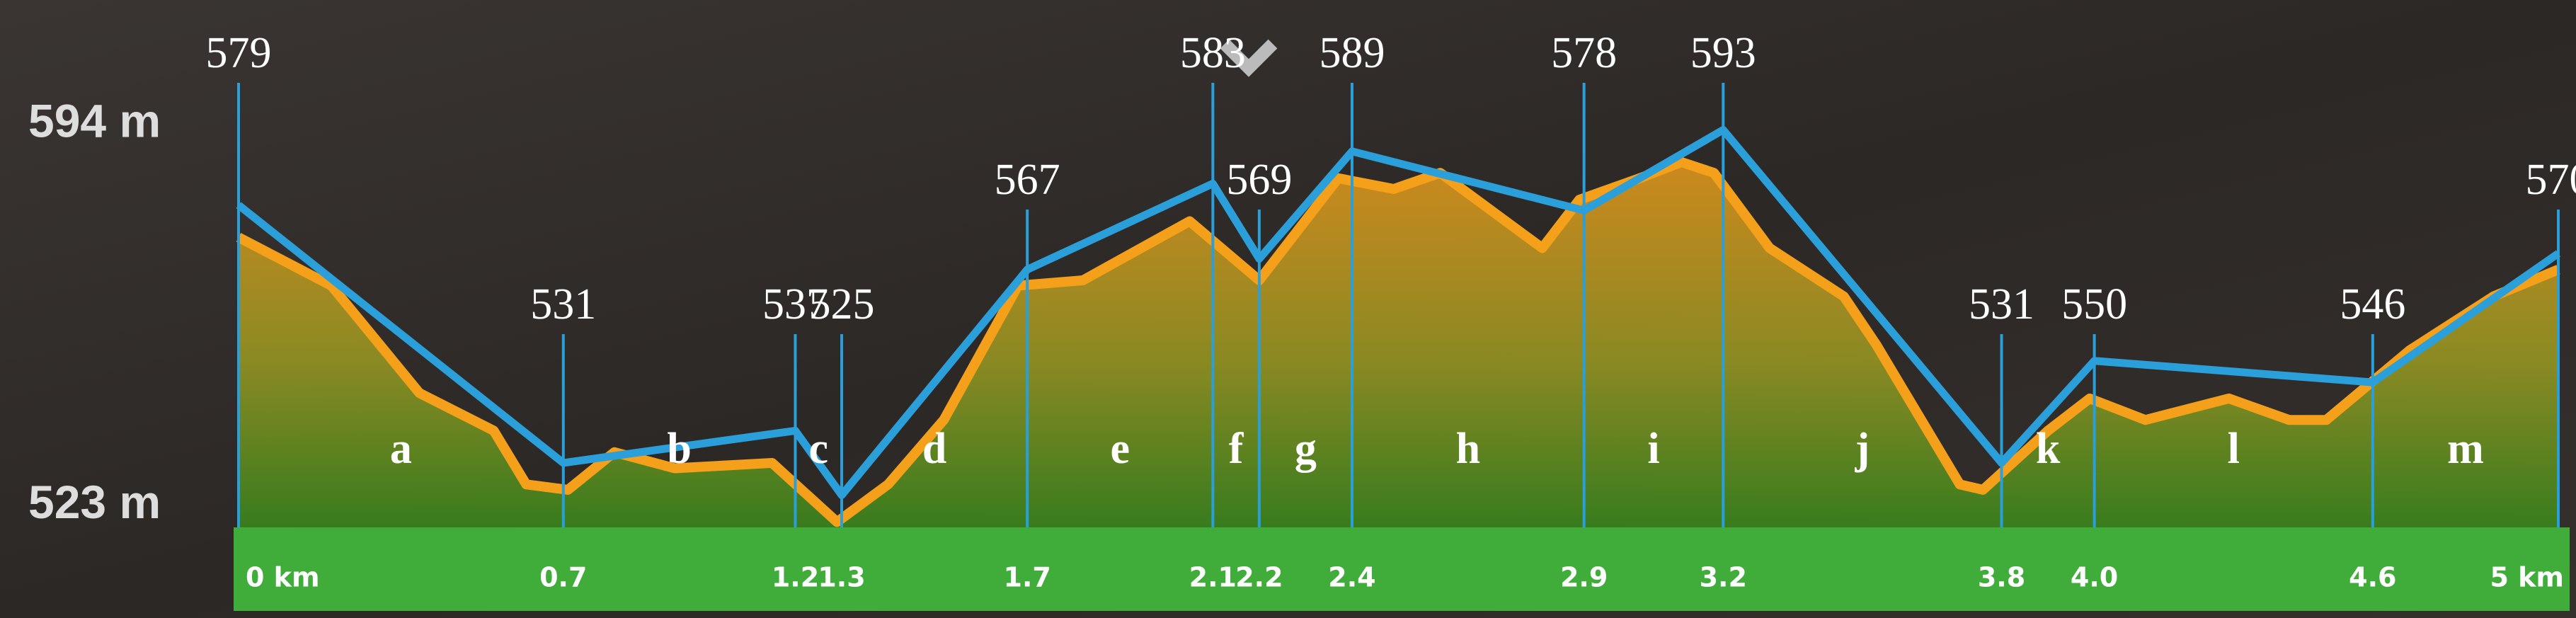 The image size is (2576, 618). I want to click on segment-label: g, so click(1306, 449).